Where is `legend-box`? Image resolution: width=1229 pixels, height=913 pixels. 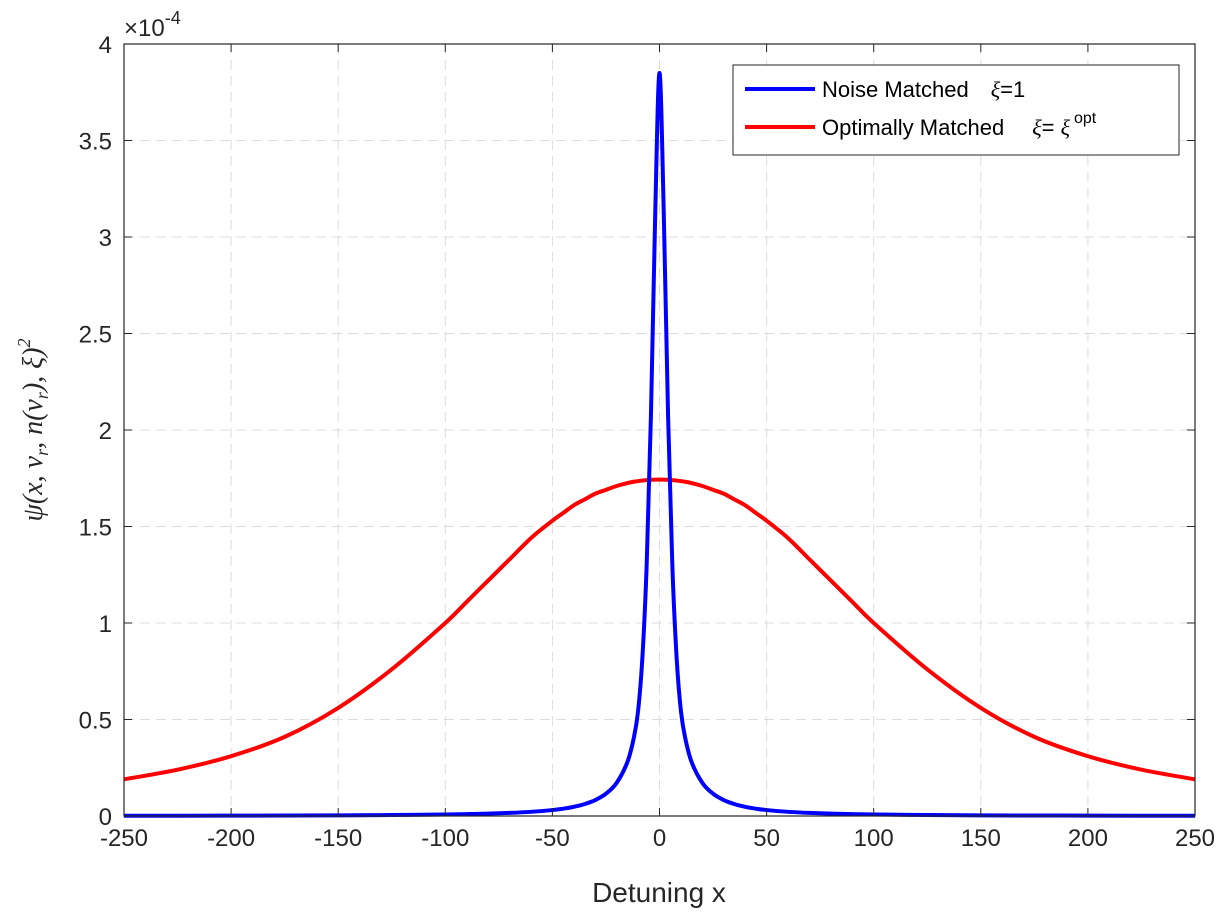 legend-box is located at coordinates (956, 110).